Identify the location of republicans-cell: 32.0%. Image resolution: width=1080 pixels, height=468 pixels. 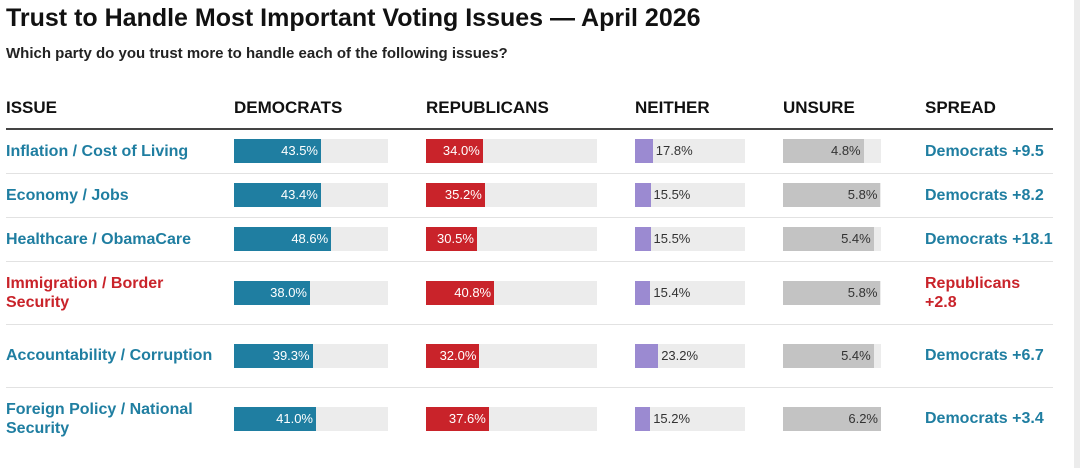
(530, 356).